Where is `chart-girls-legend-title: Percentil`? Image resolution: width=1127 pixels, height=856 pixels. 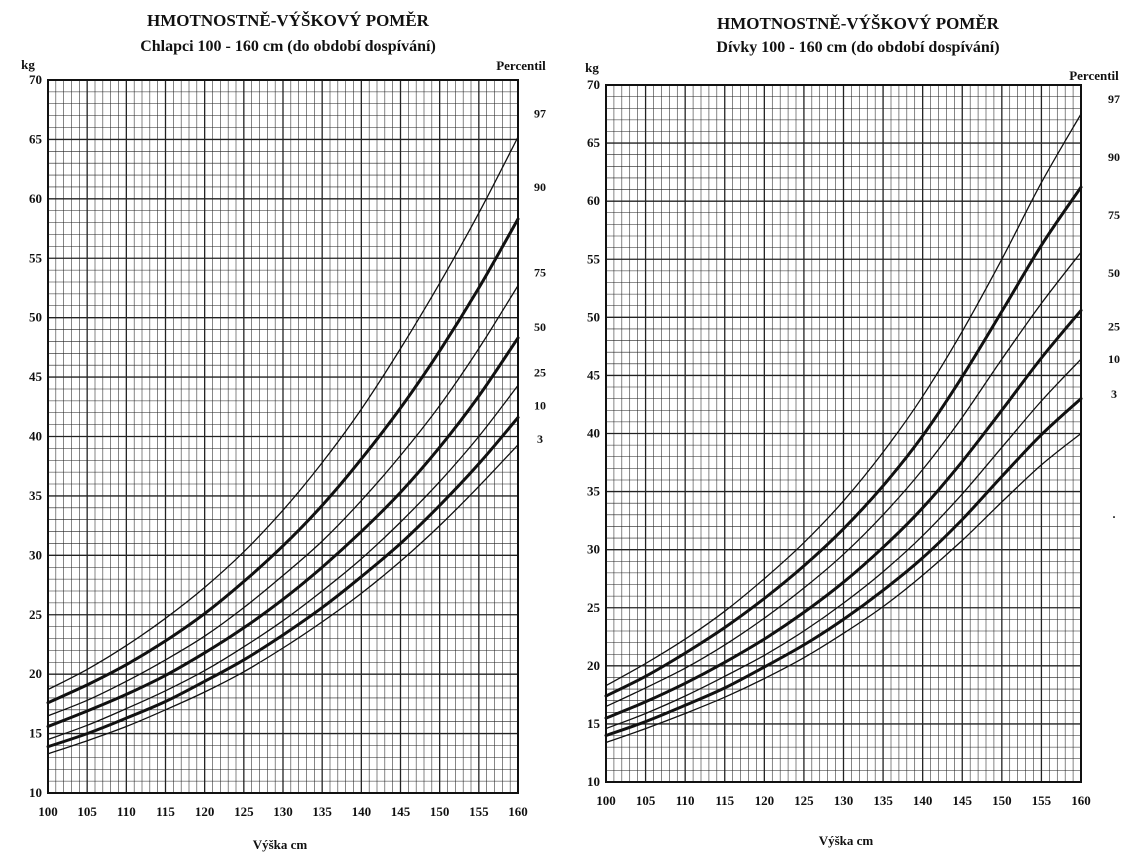
chart-girls-legend-title: Percentil is located at coordinates (1094, 75).